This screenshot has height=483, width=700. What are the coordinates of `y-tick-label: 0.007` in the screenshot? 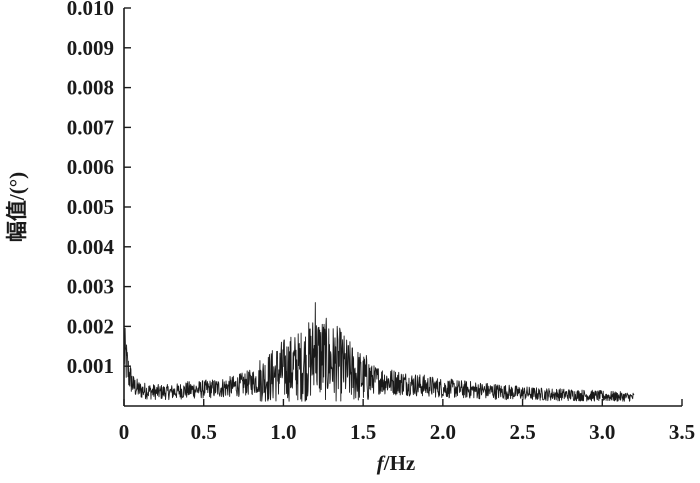 It's located at (90, 127).